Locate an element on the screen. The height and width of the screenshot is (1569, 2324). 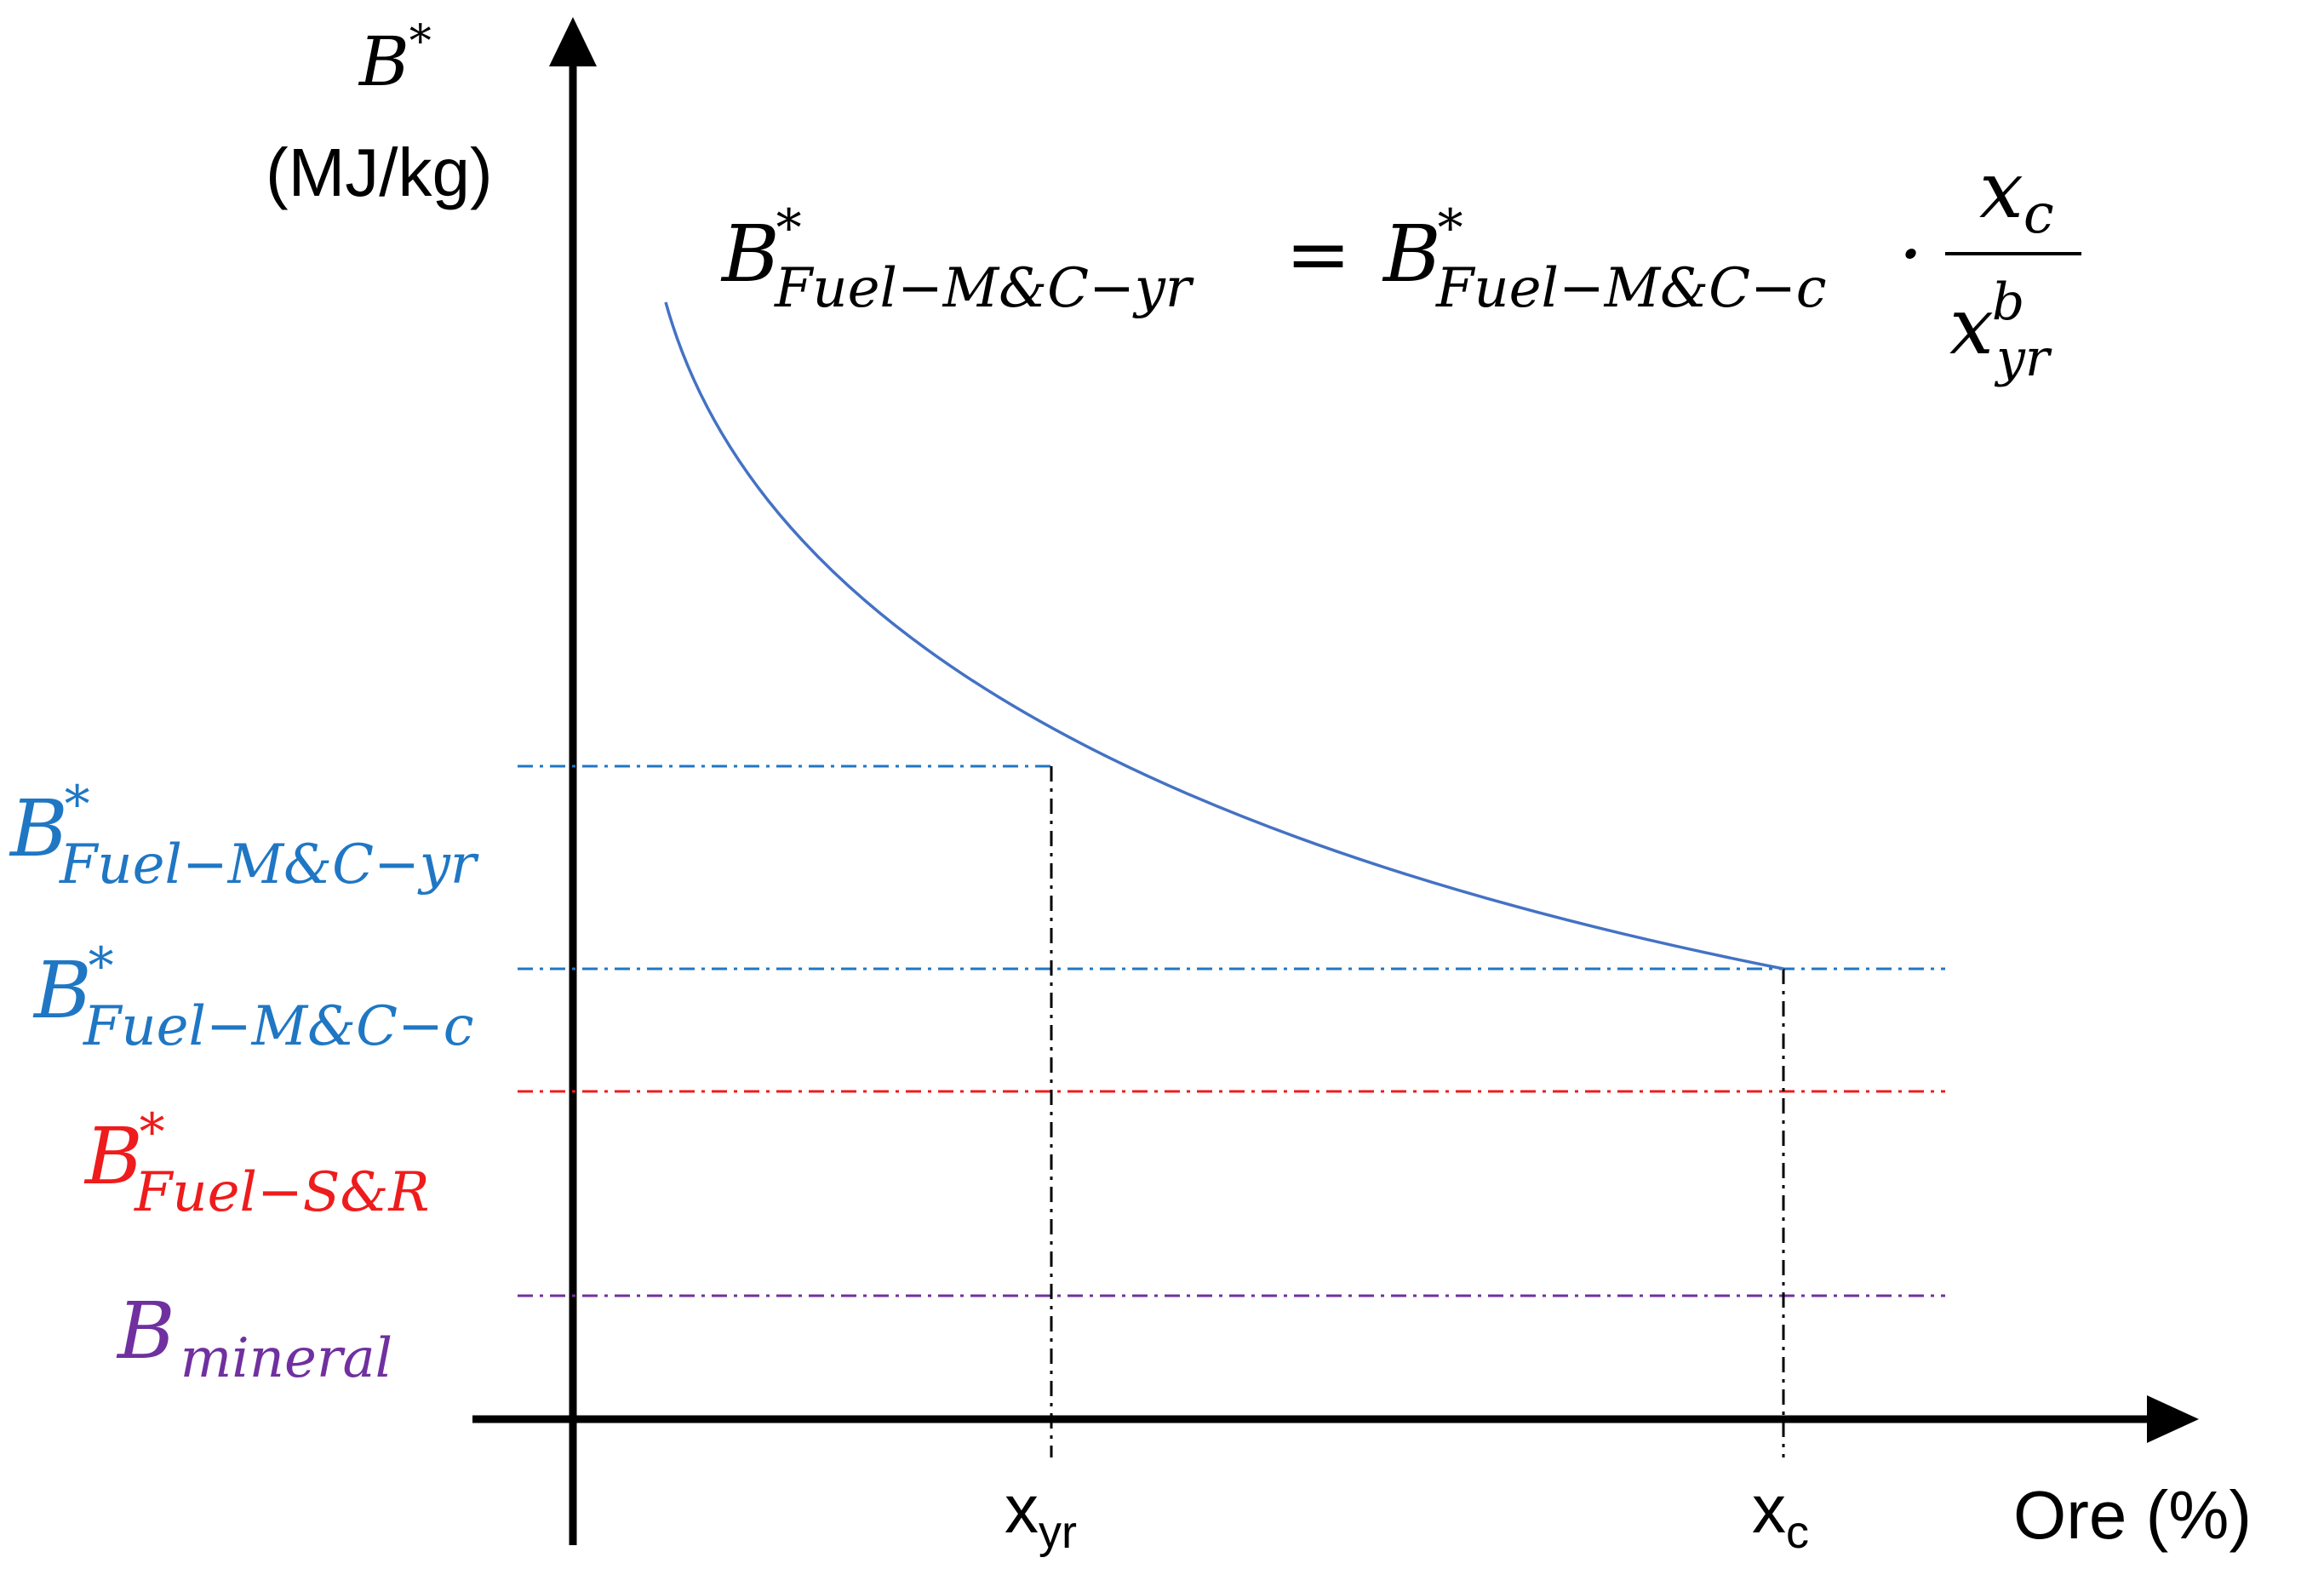
level-label-fuel-sr: B* Fuel−S&R is located at coordinates (256, 1163).